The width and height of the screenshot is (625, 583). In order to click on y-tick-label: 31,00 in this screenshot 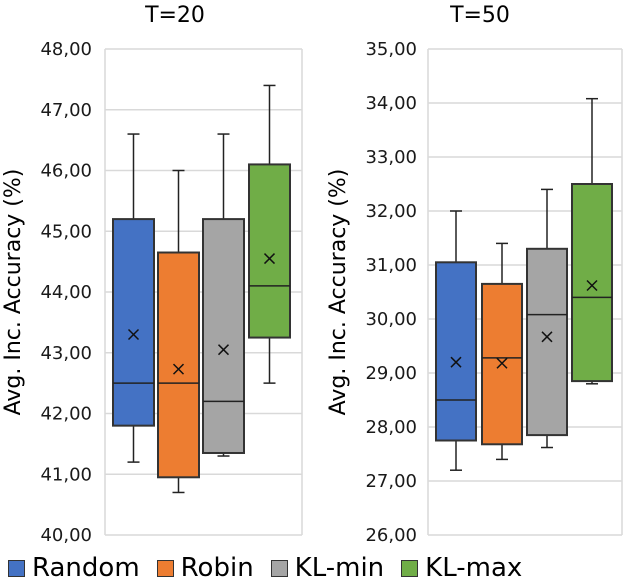, I will do `click(391, 265)`.